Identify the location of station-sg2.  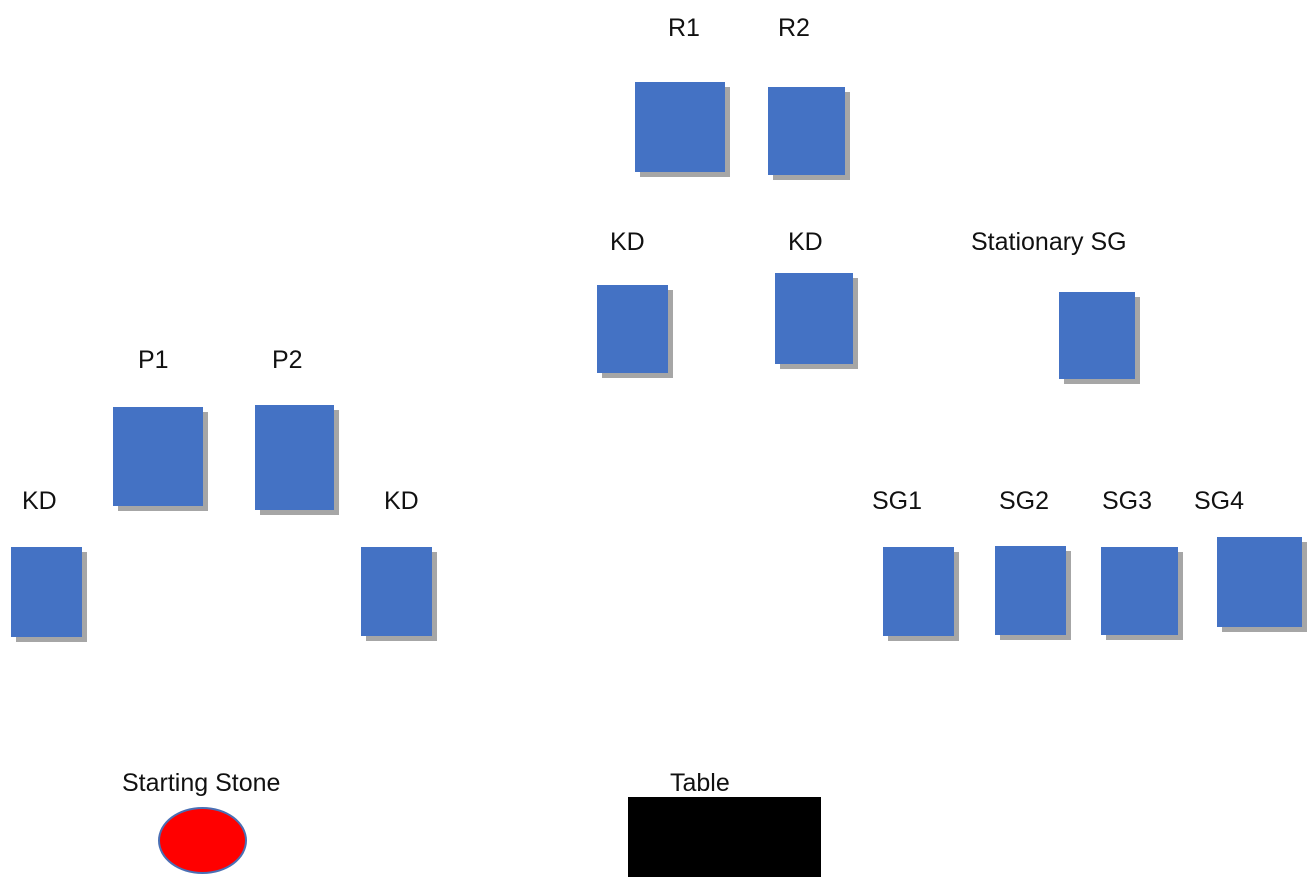
(1030, 590).